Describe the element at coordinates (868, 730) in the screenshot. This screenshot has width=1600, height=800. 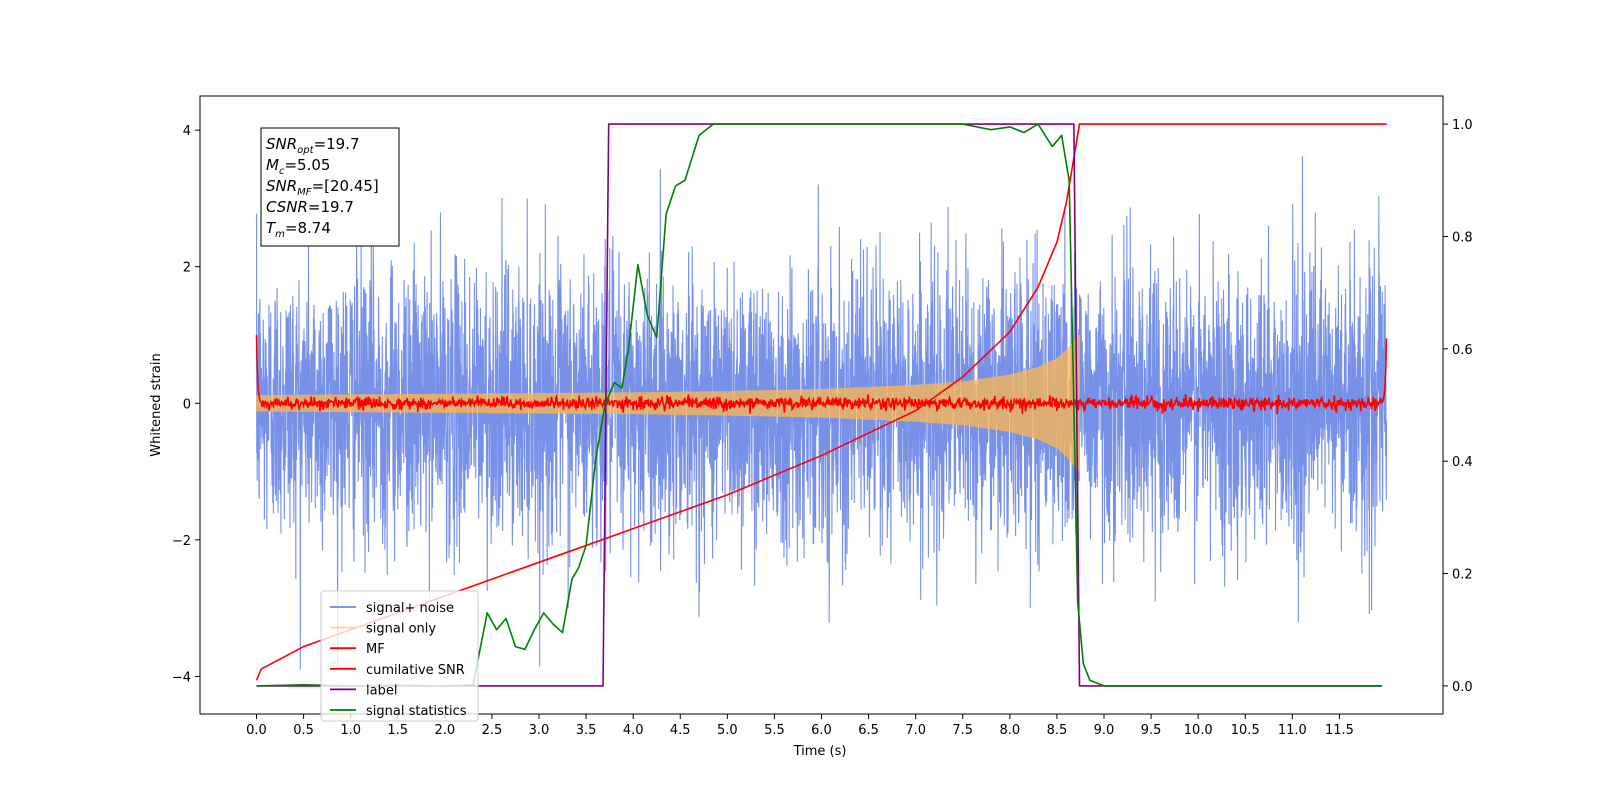
I see `x-tick-label: 6.5` at that location.